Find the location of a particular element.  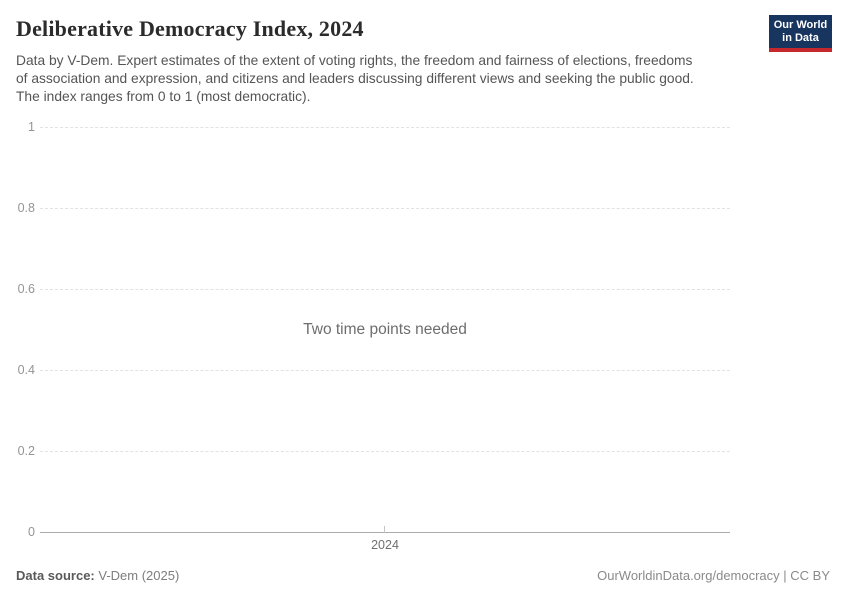

y-tick-label: 0 is located at coordinates (31, 532).